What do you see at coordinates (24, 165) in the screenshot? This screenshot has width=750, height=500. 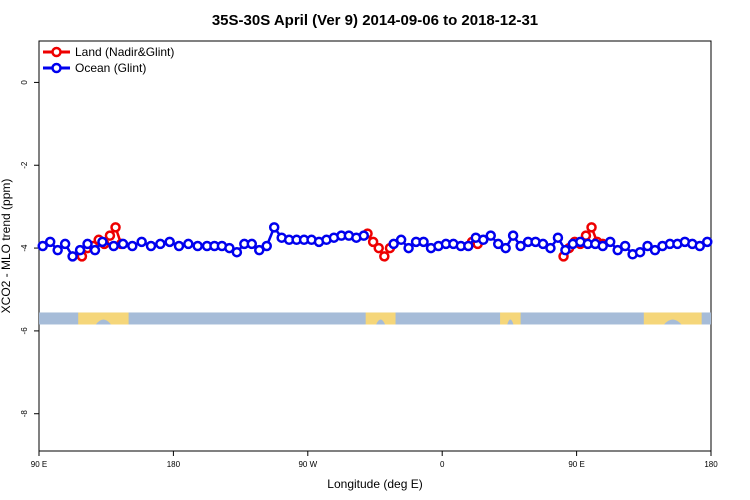 I see `y-tick-label: -2` at bounding box center [24, 165].